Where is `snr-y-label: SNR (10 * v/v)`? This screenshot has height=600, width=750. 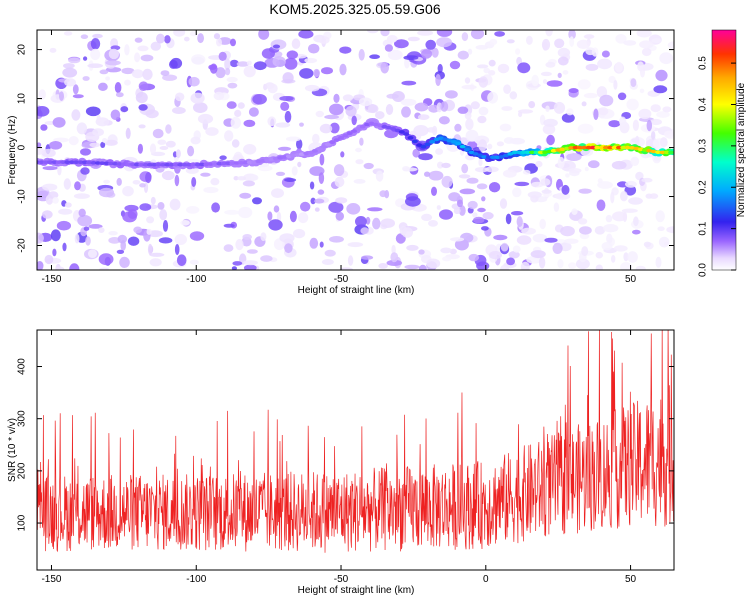 snr-y-label: SNR (10 * v/v) is located at coordinates (12, 450).